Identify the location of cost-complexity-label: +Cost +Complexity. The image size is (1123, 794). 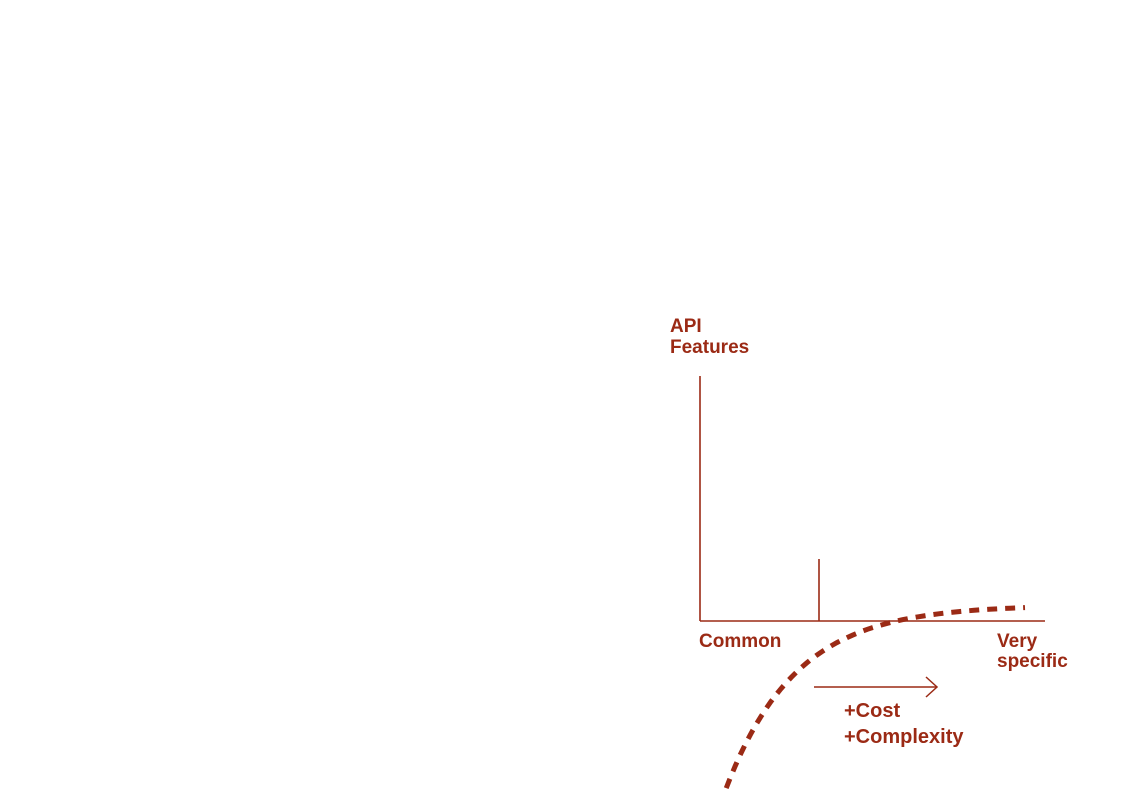
(903, 724).